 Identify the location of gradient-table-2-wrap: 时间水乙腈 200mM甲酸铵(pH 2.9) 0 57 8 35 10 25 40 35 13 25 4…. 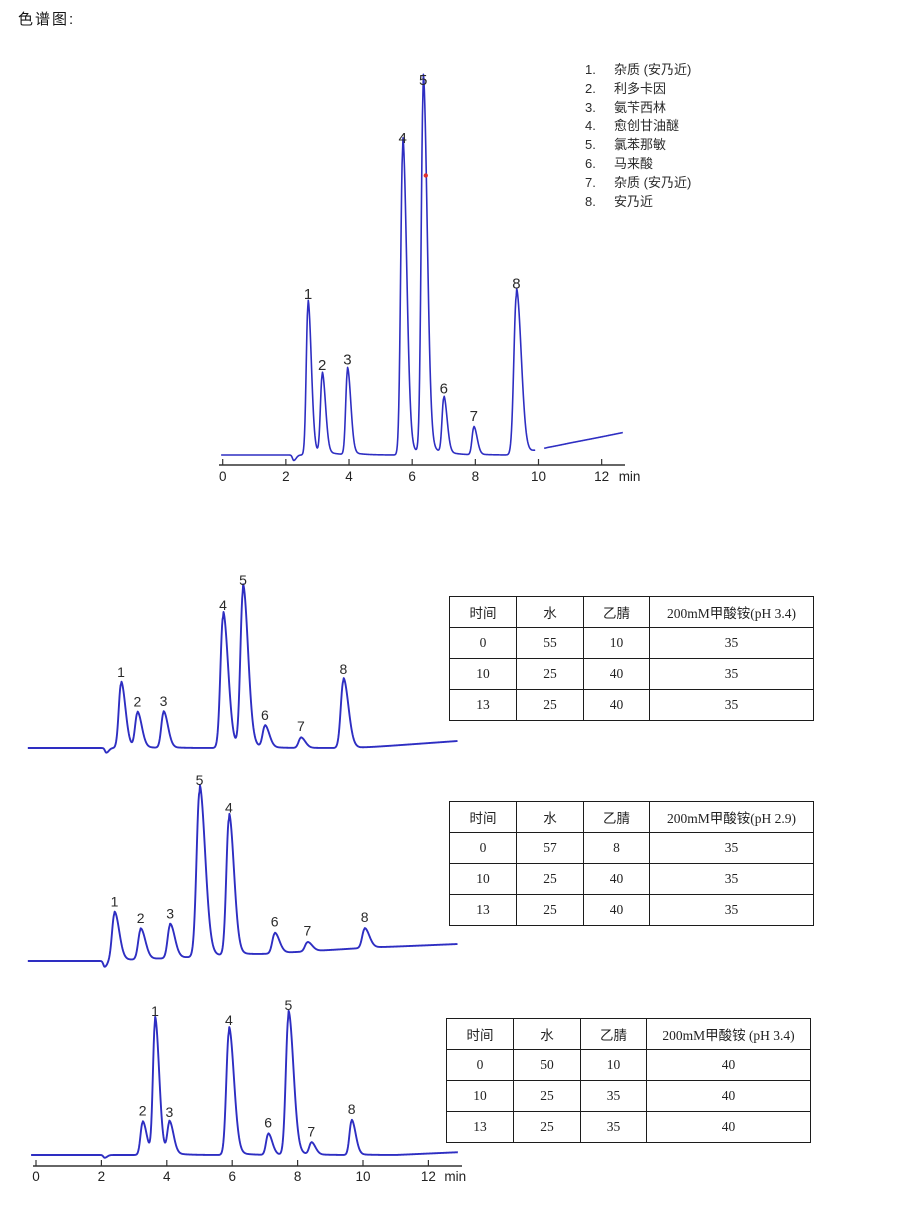
(631, 863).